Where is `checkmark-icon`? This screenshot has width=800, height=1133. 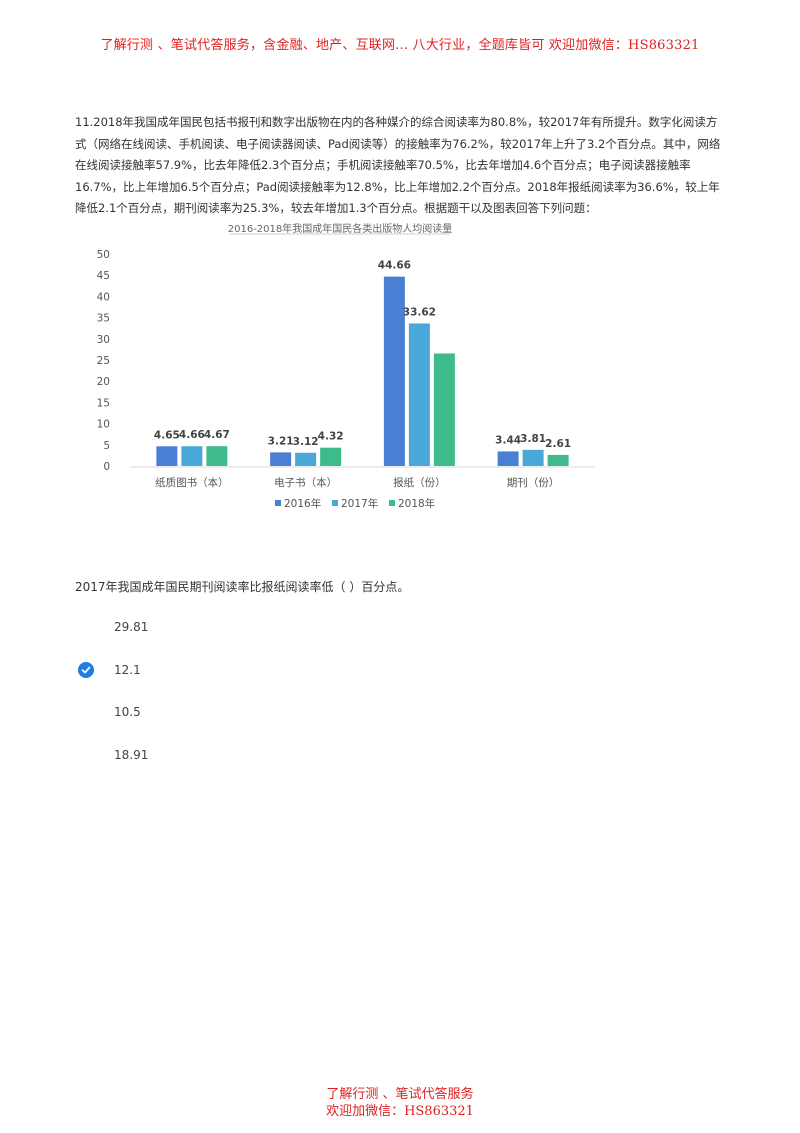
checkmark-icon is located at coordinates (86, 670).